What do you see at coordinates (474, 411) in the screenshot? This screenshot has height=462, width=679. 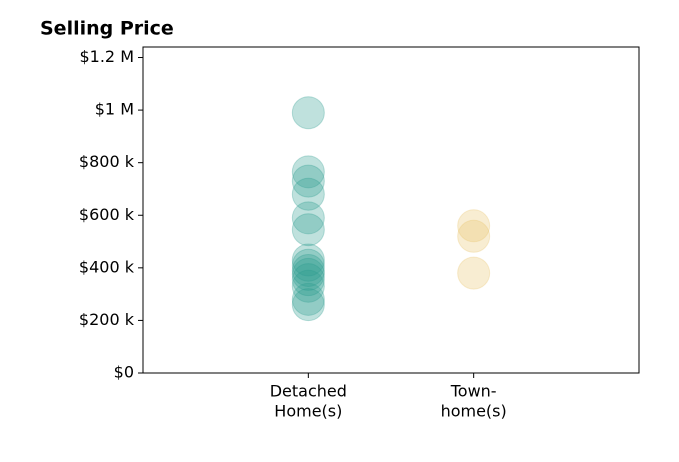 I see `x-tick-label: home(s)` at bounding box center [474, 411].